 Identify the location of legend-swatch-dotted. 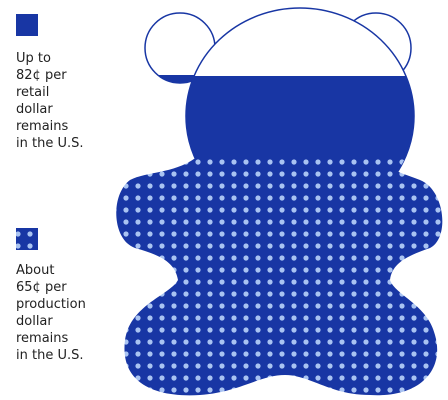
(27, 239).